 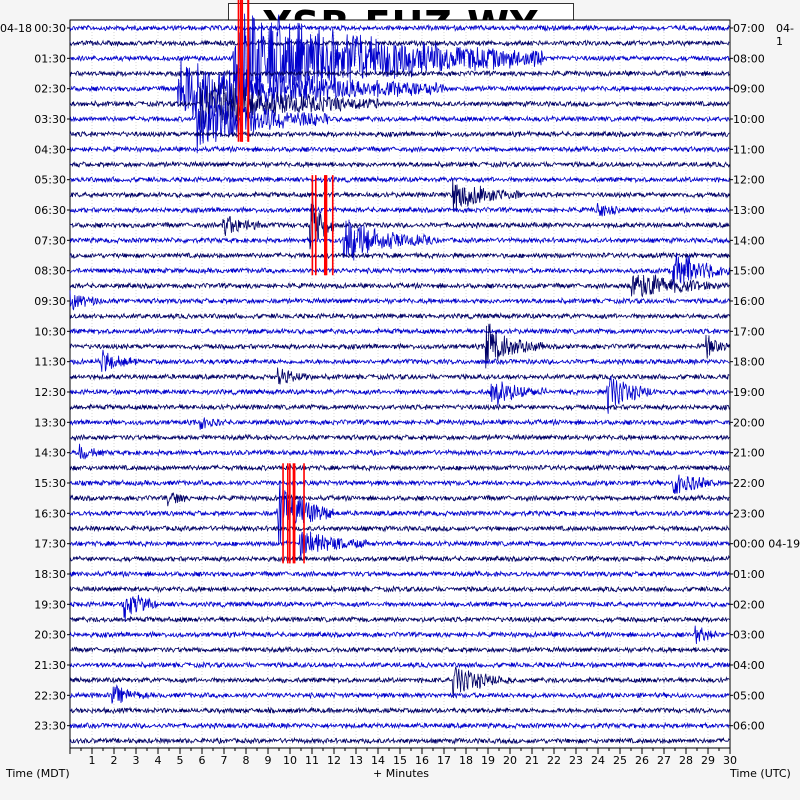 What do you see at coordinates (50, 544) in the screenshot?
I see `y-left-tick-label: 17:30` at bounding box center [50, 544].